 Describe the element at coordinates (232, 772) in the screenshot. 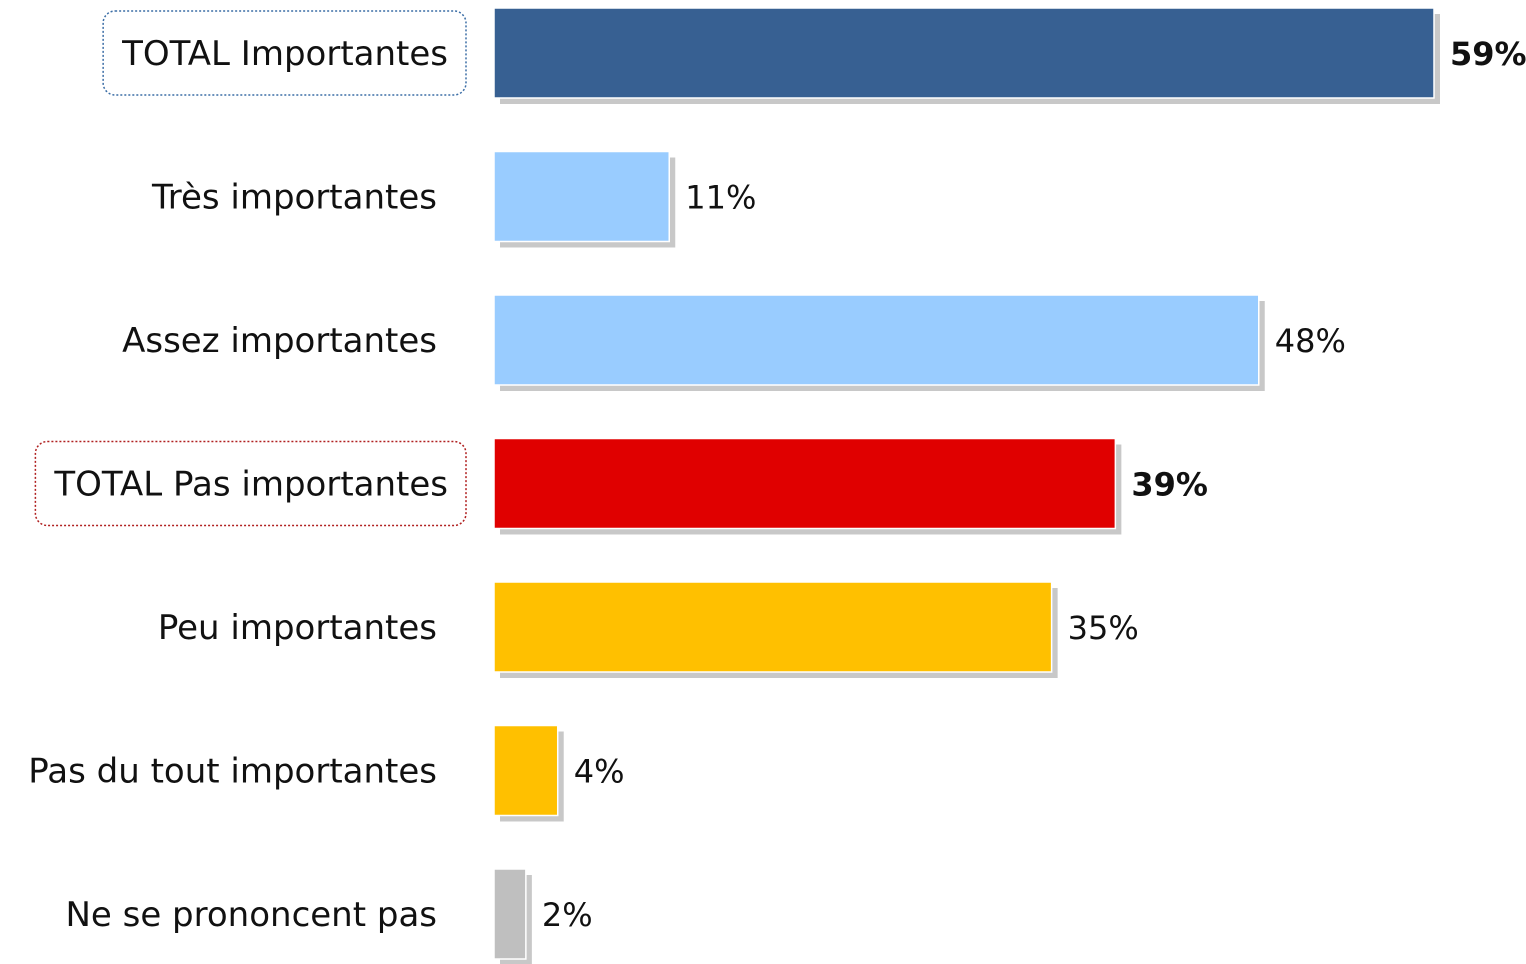

I see `category-label: Pas du tout importantes` at that location.